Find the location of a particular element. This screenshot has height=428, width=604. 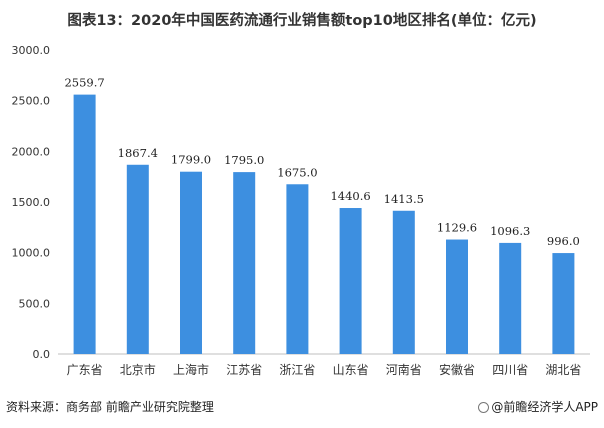

data-label: 1129.6 is located at coordinates (457, 228).